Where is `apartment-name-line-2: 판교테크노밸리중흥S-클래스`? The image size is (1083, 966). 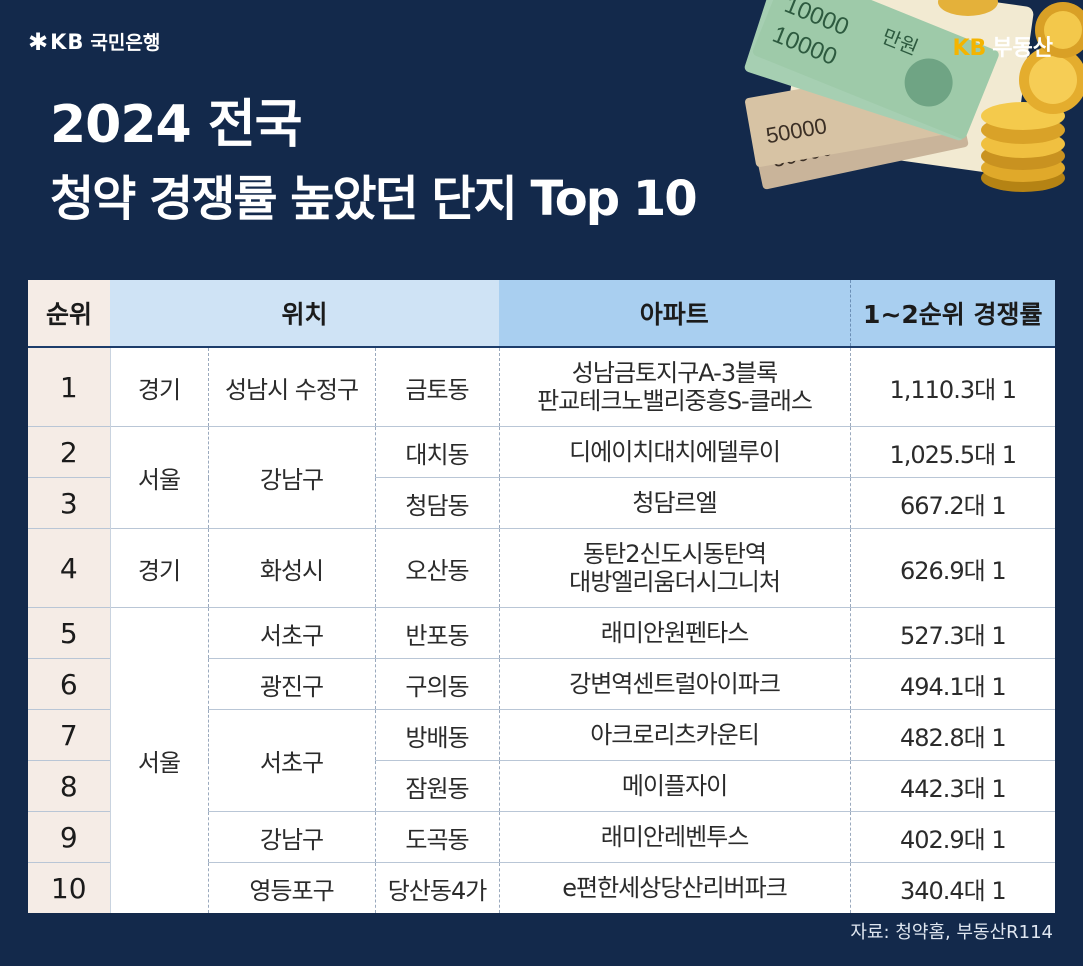
apartment-name-line-2: 판교테크노밸리중흥S-클래스 is located at coordinates (675, 401).